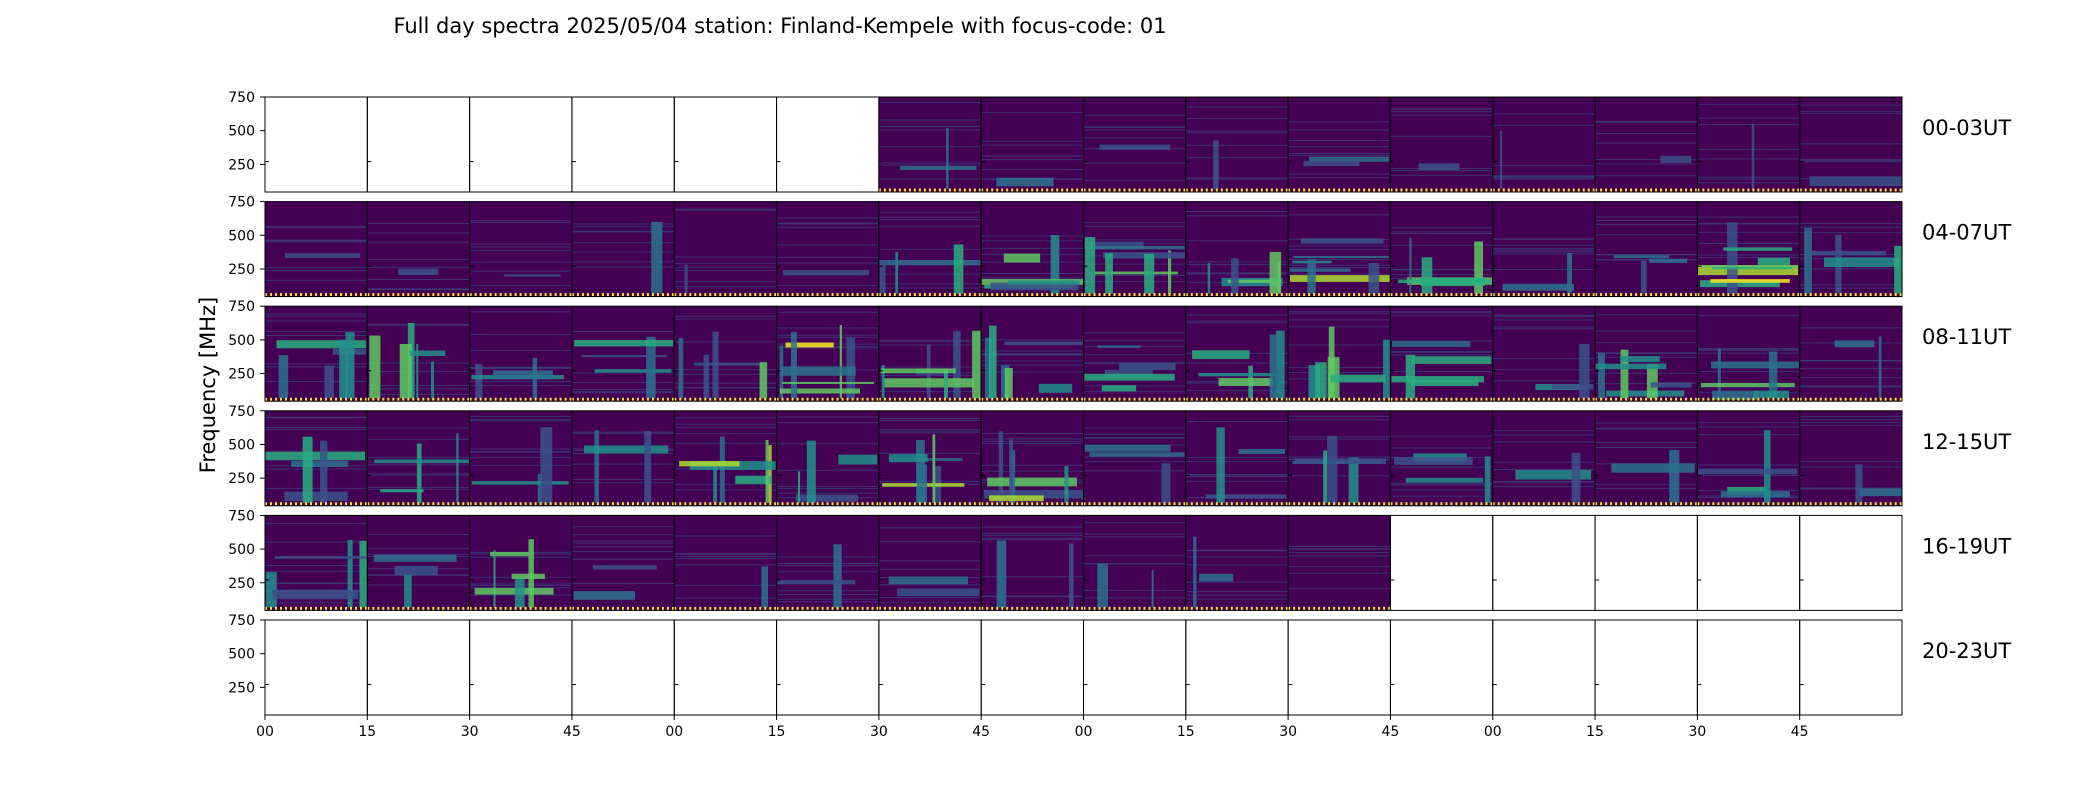  I want to click on y-tick-label: 500, so click(241, 550).